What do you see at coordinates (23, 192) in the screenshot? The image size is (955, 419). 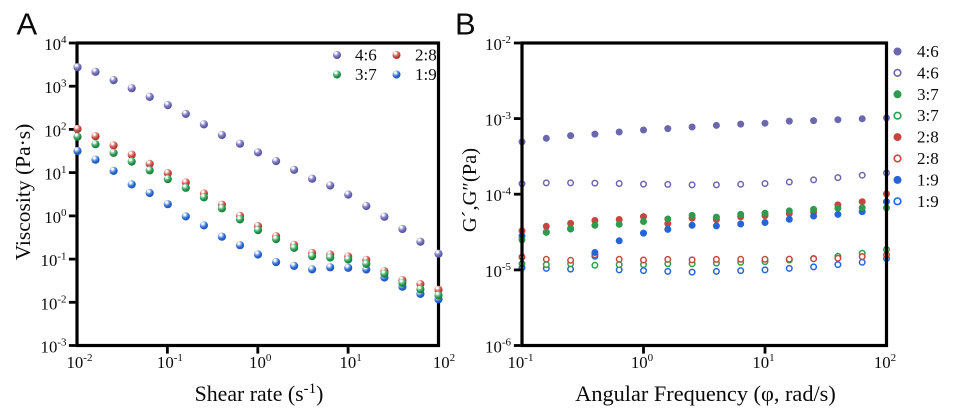 I see `svg-text: Viscosity (Pa·s)` at bounding box center [23, 192].